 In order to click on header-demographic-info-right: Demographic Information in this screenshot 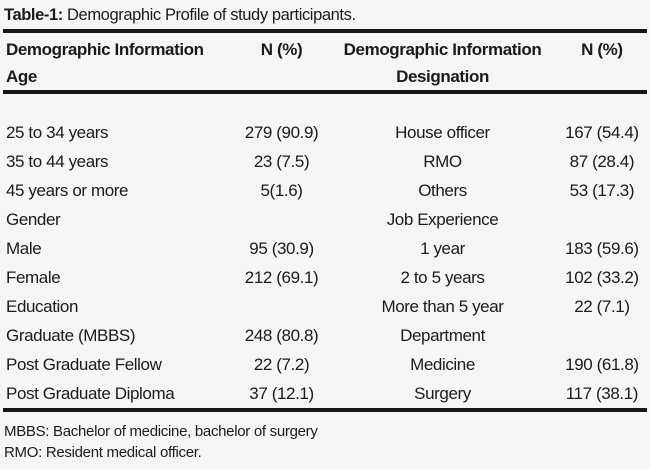, I will do `click(442, 49)`.